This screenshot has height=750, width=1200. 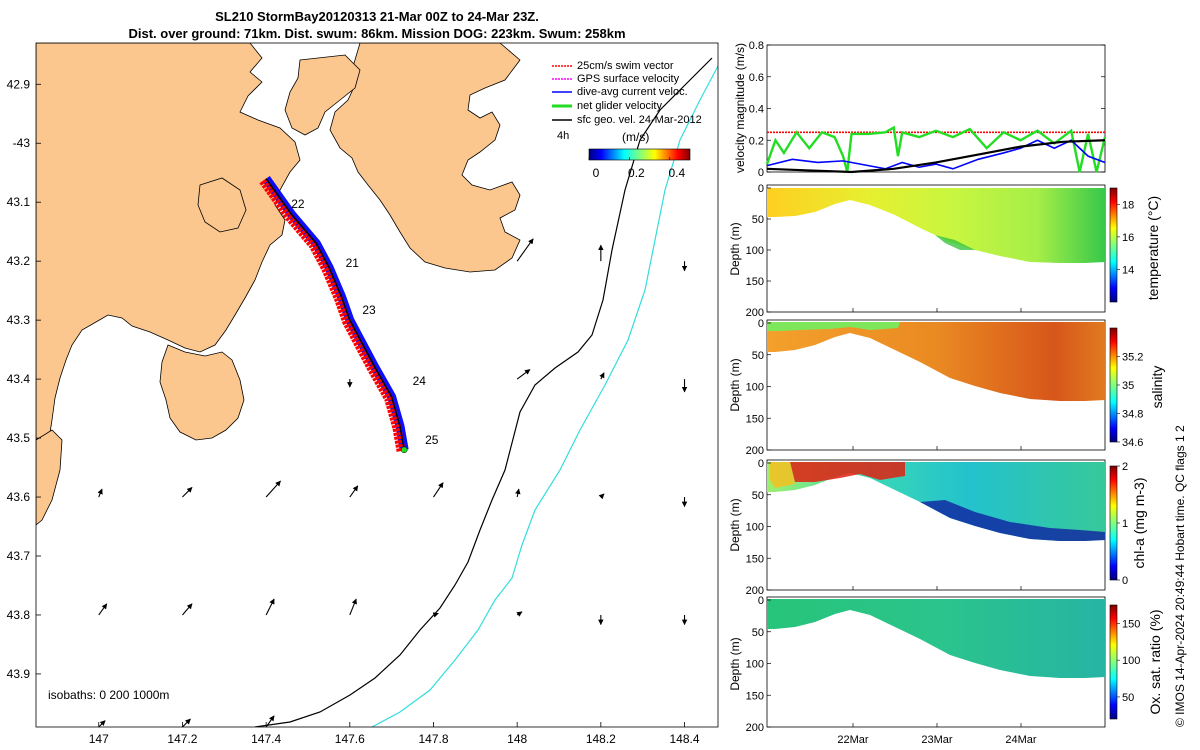 I want to click on isobaths-label: isobaths: 0 200 1000m, so click(x=108, y=695).